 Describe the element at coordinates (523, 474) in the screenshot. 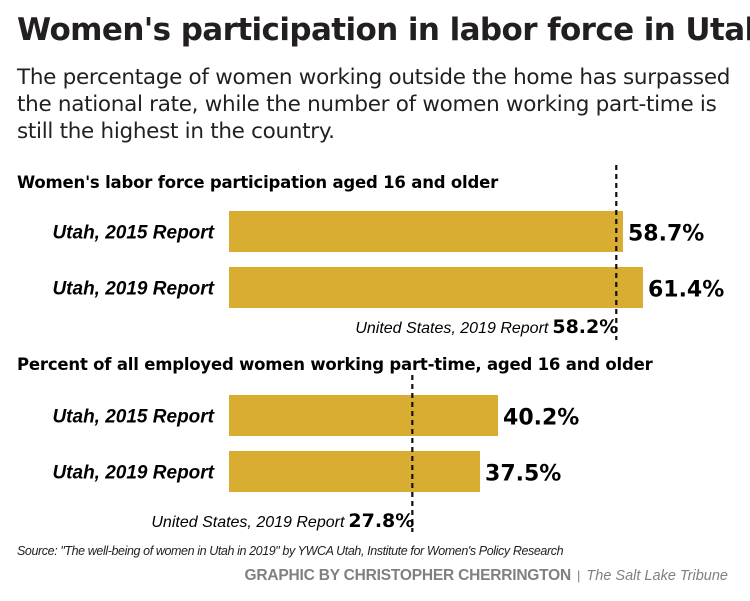

I see `data-label: 37.5%` at that location.